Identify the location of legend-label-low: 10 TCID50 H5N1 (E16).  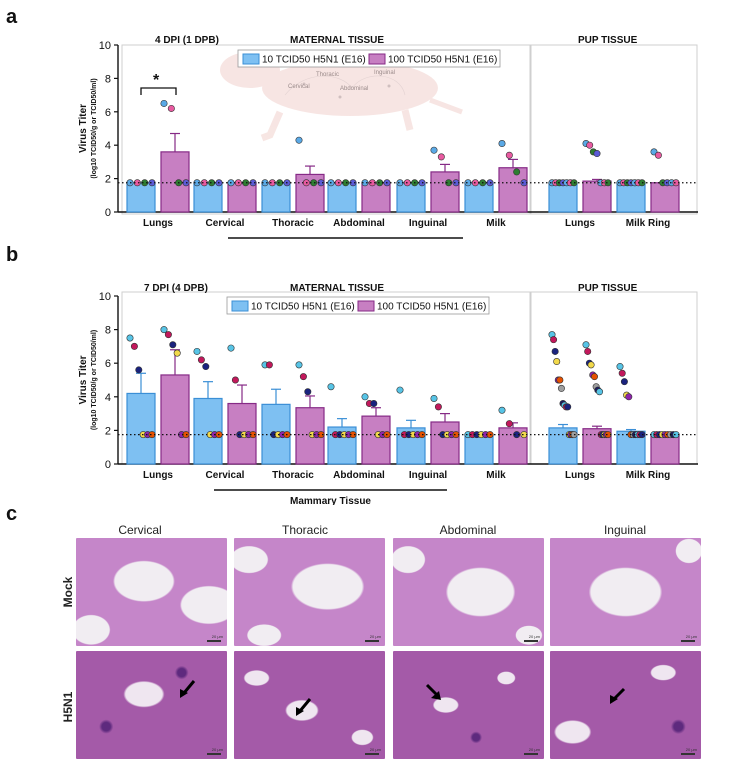
(314, 60).